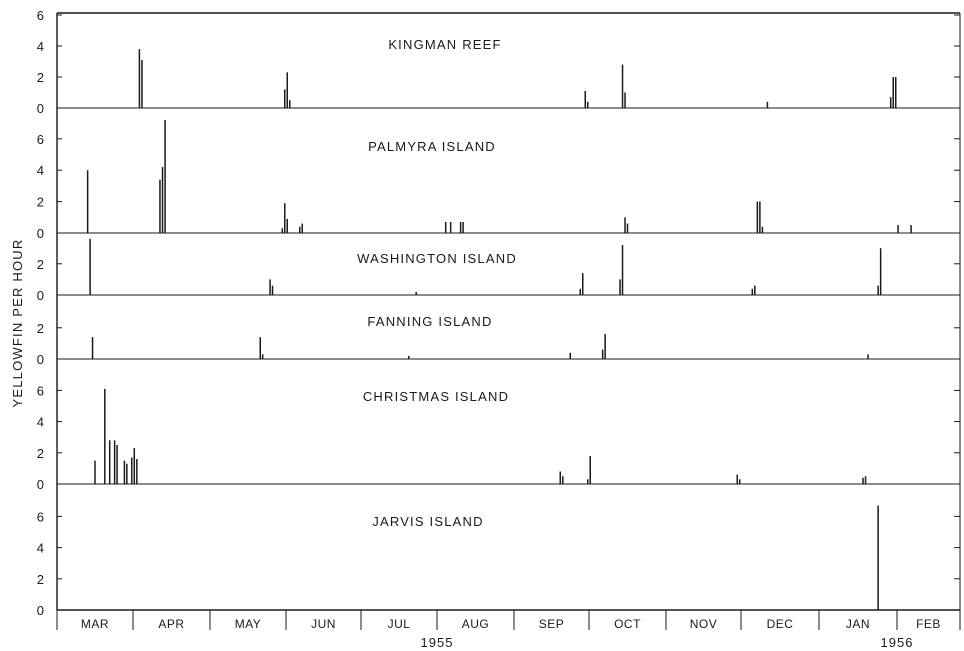 The width and height of the screenshot is (964, 651). I want to click on month-label: MAR, so click(95, 624).